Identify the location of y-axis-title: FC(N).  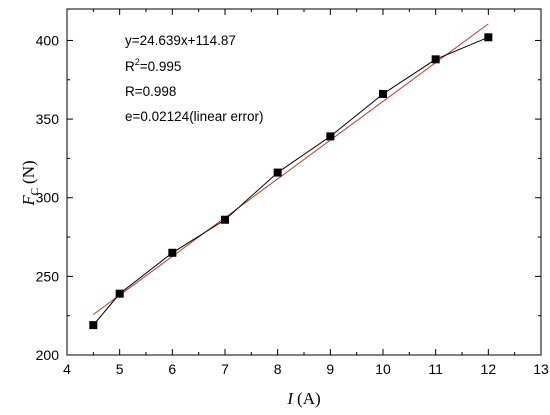
(30, 183).